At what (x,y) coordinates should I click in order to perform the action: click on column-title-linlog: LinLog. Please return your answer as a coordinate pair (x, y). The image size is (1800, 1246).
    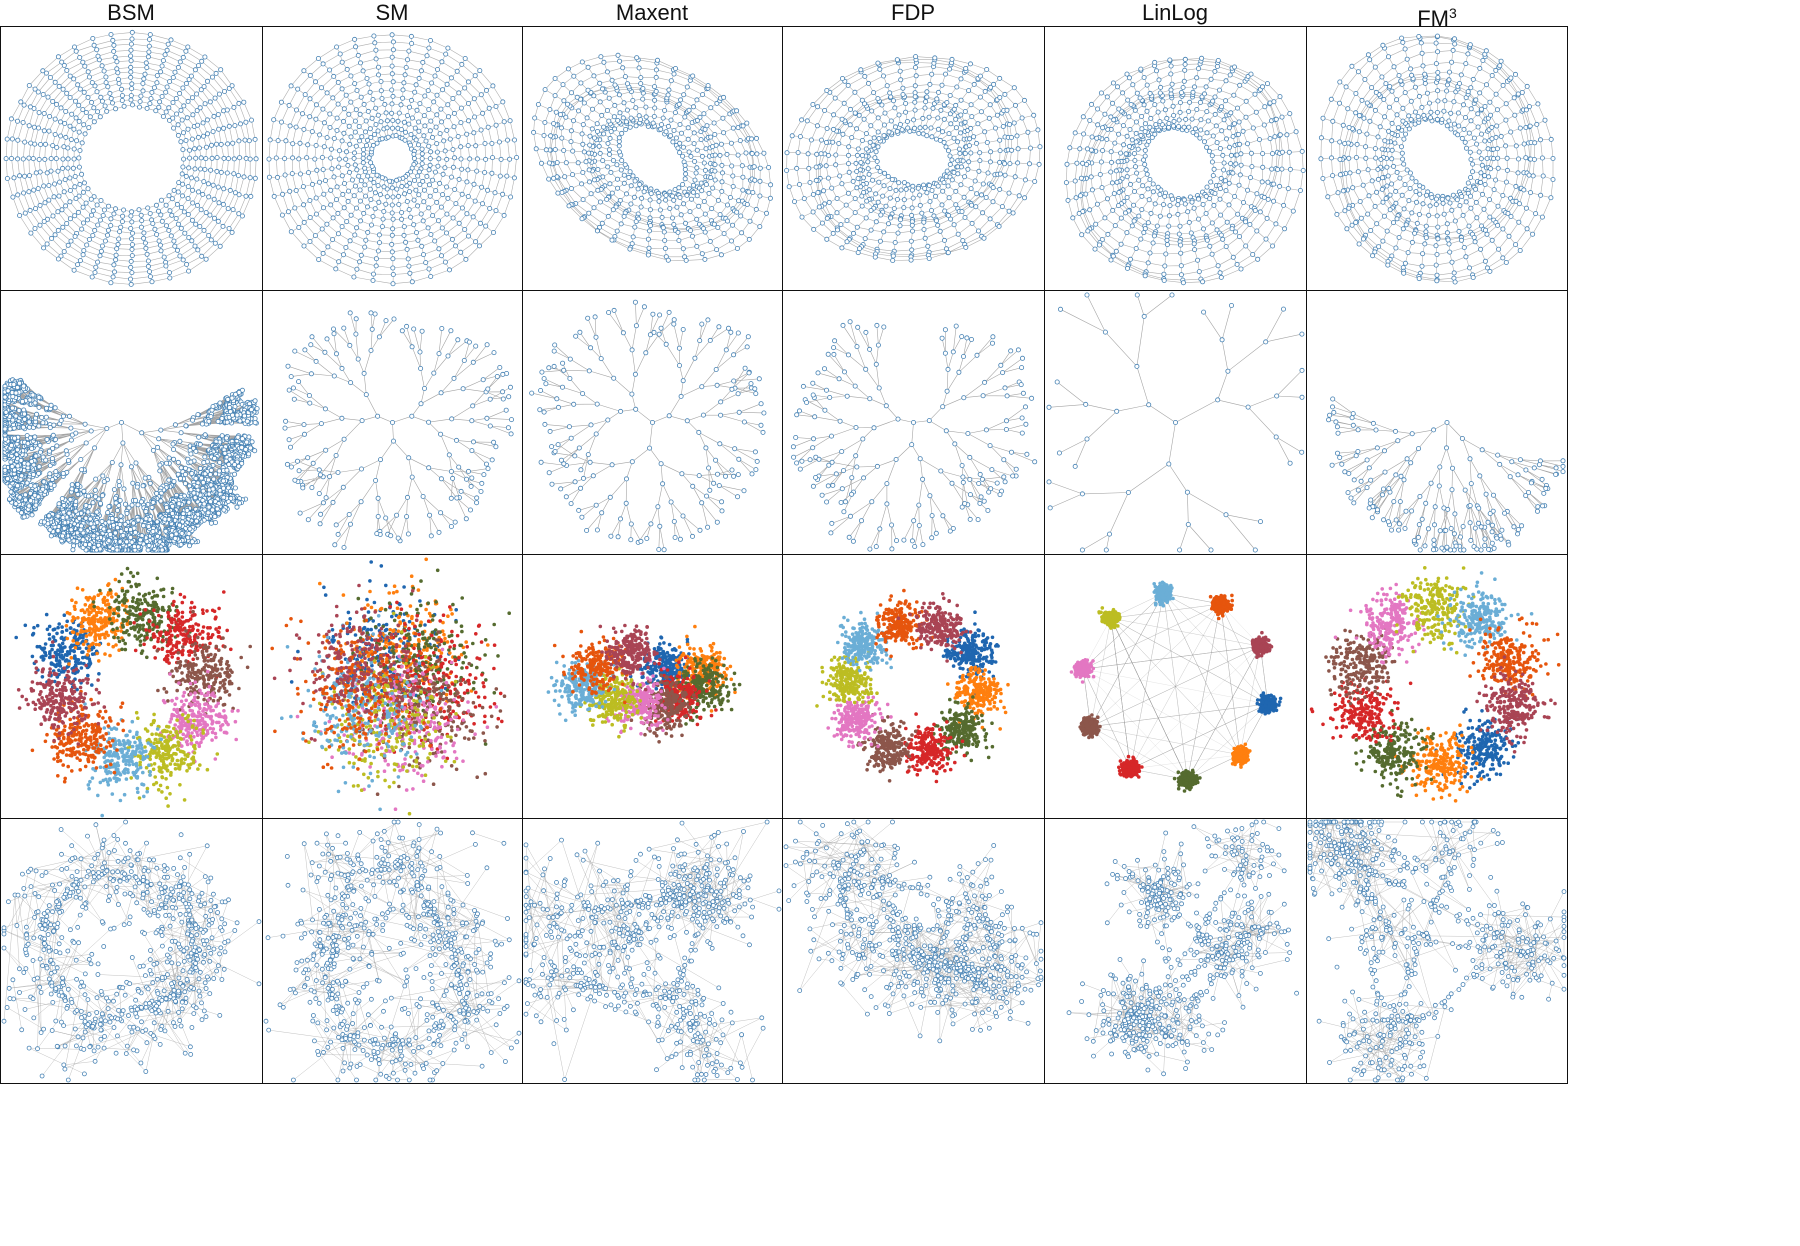
    Looking at the image, I should click on (1175, 13).